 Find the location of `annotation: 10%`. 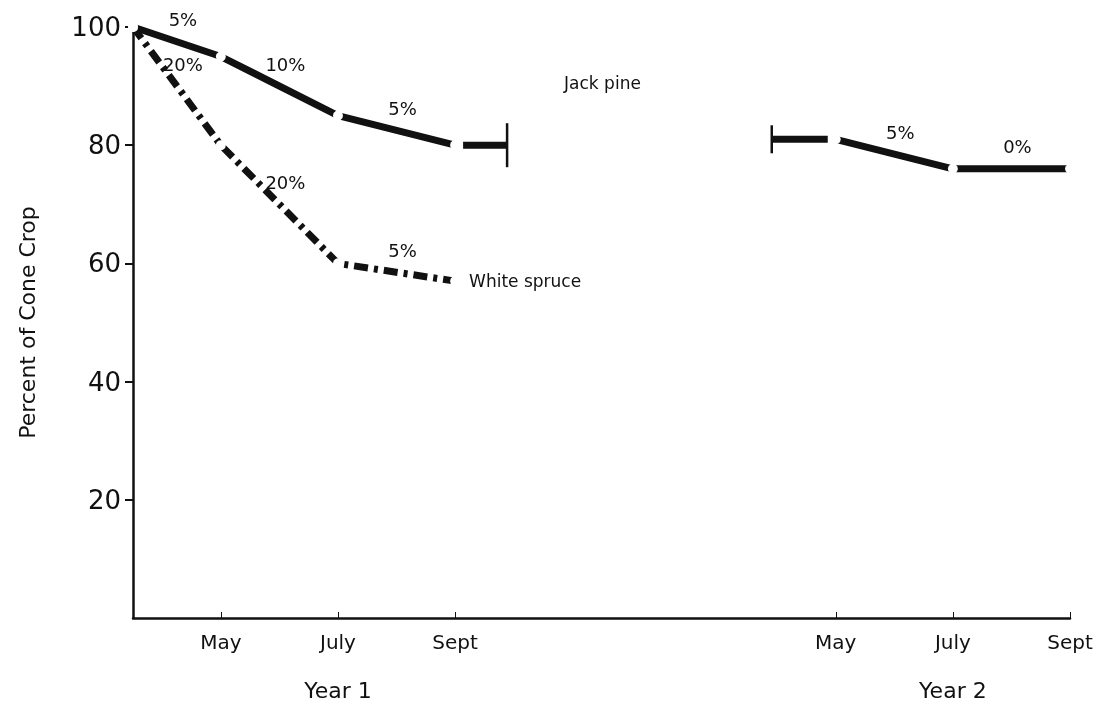

annotation: 10% is located at coordinates (285, 64).